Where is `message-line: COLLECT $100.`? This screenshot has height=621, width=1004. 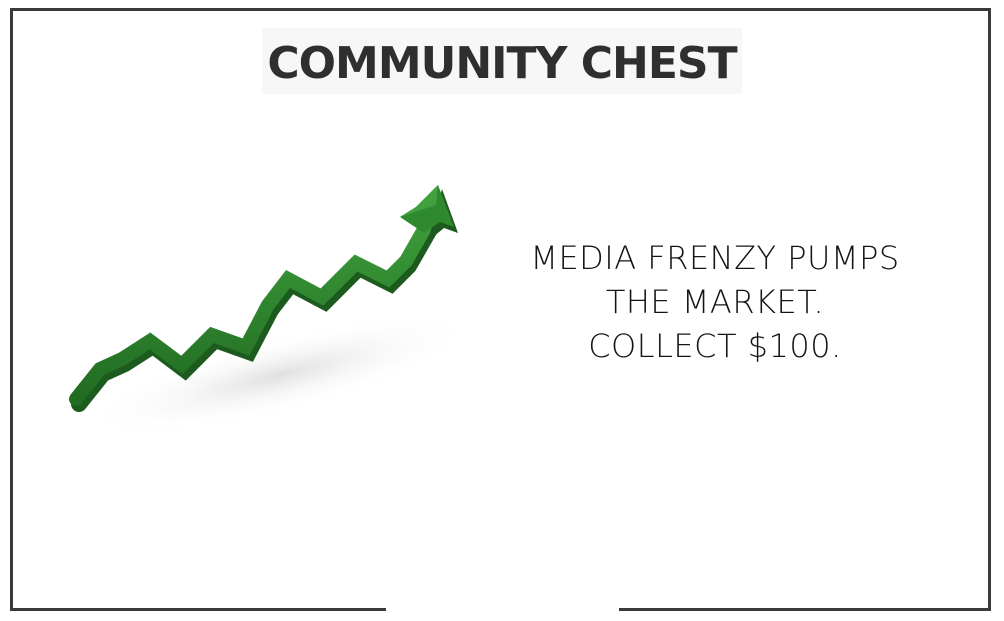 message-line: COLLECT $100. is located at coordinates (715, 346).